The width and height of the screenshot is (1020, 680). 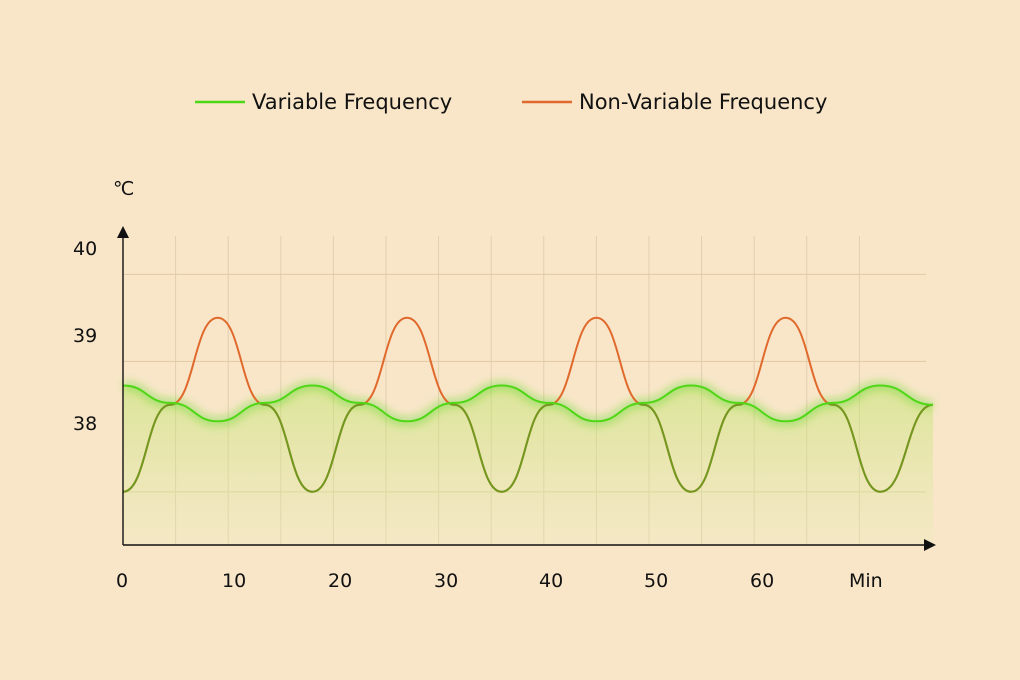 What do you see at coordinates (123, 189) in the screenshot?
I see `y-unit-label: ℃` at bounding box center [123, 189].